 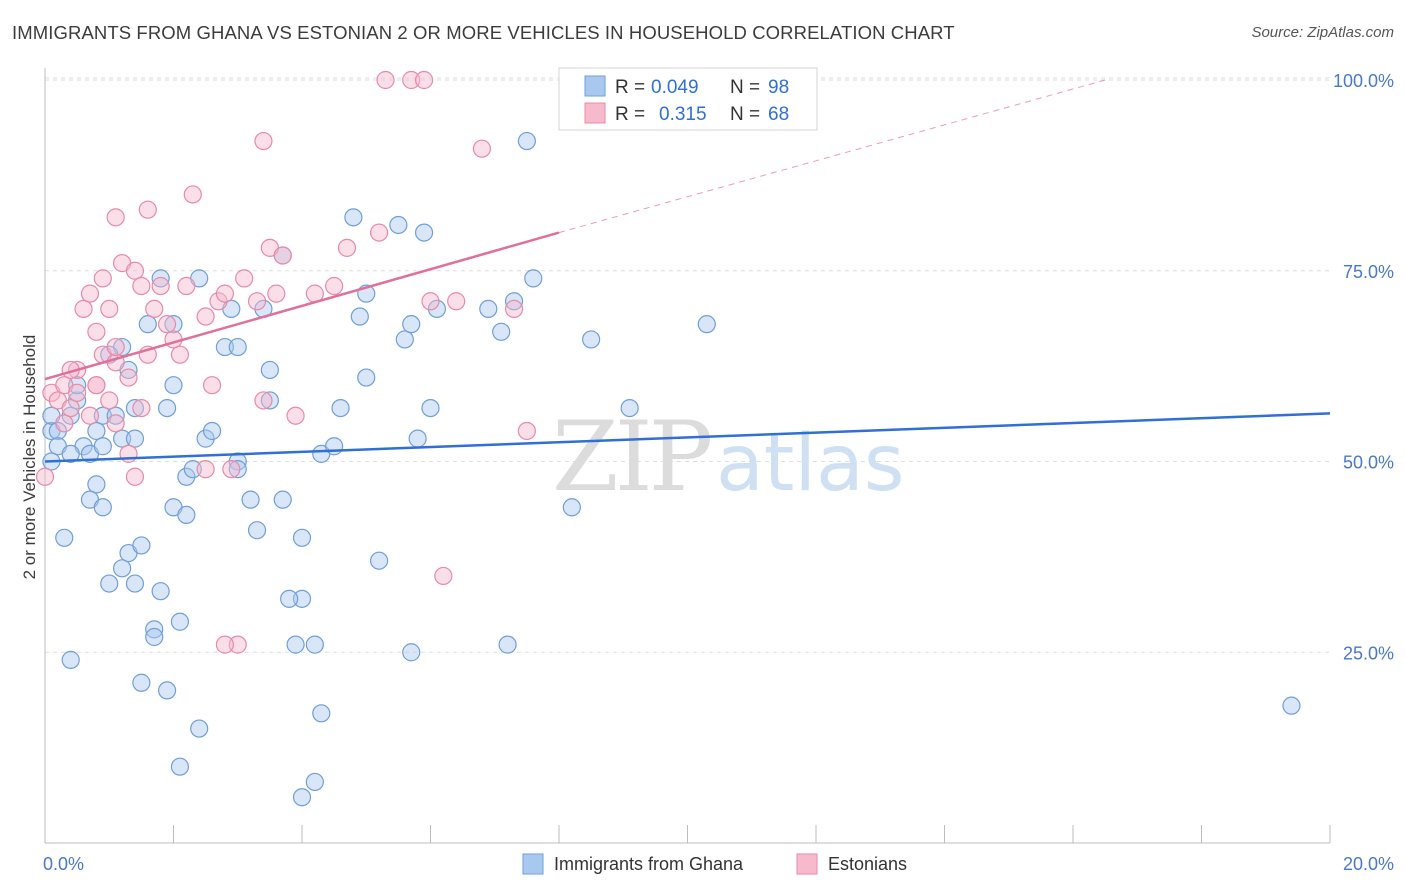 What do you see at coordinates (302, 306) in the screenshot?
I see `trend-line-estonians` at bounding box center [302, 306].